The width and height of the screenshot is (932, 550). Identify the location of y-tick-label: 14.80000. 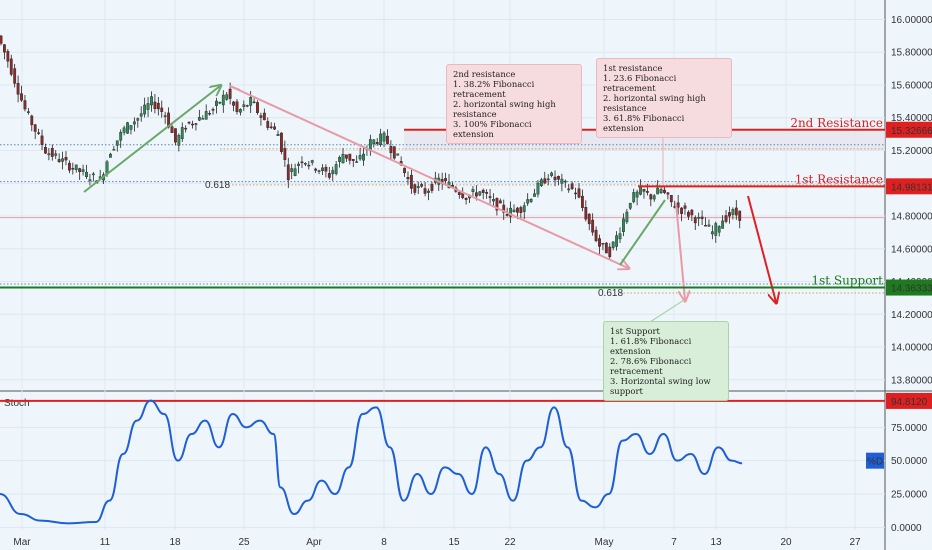
(911, 217).